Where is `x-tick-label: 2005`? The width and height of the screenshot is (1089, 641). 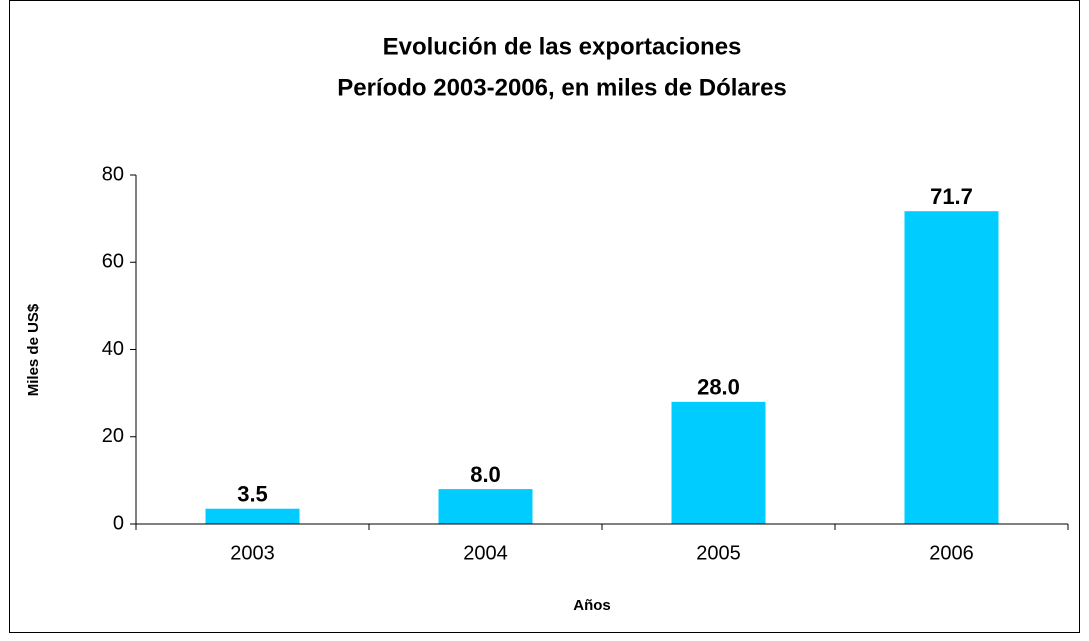
x-tick-label: 2005 is located at coordinates (718, 553).